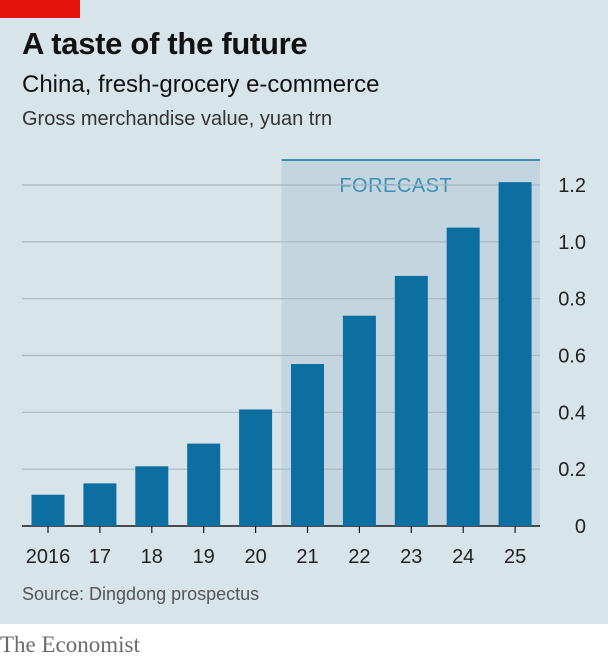 The width and height of the screenshot is (608, 662). What do you see at coordinates (165, 43) in the screenshot?
I see `chart-title: A taste of the future` at bounding box center [165, 43].